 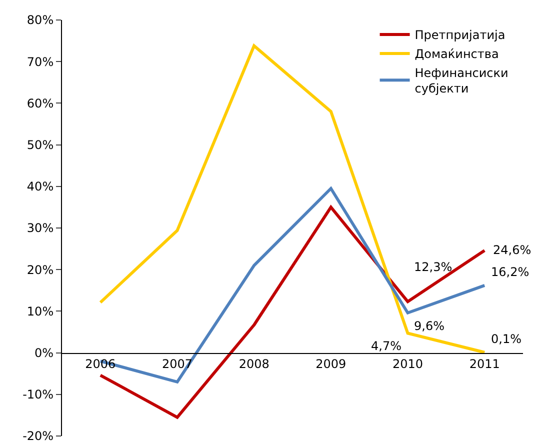 What do you see at coordinates (40, 228) in the screenshot?
I see `y-tick-label: 30%` at bounding box center [40, 228].